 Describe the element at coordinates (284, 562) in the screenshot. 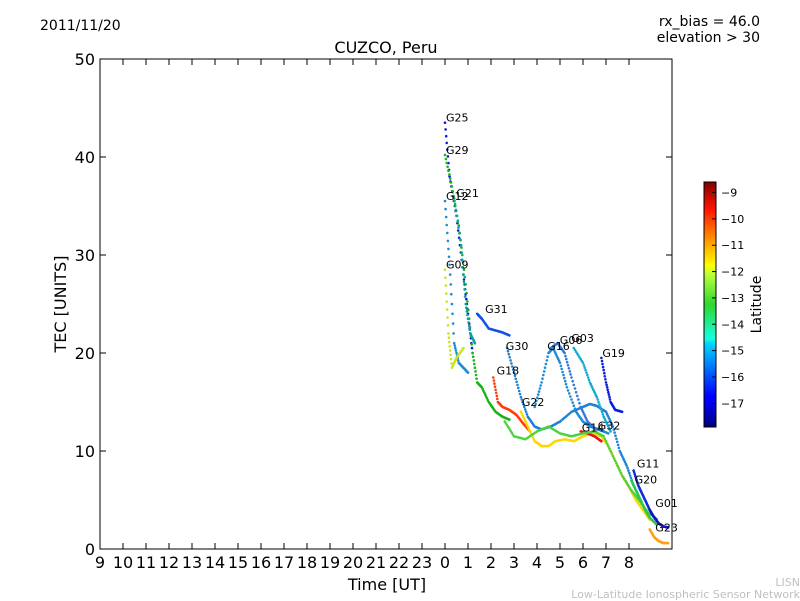

I see `x-tick-label: 17` at that location.